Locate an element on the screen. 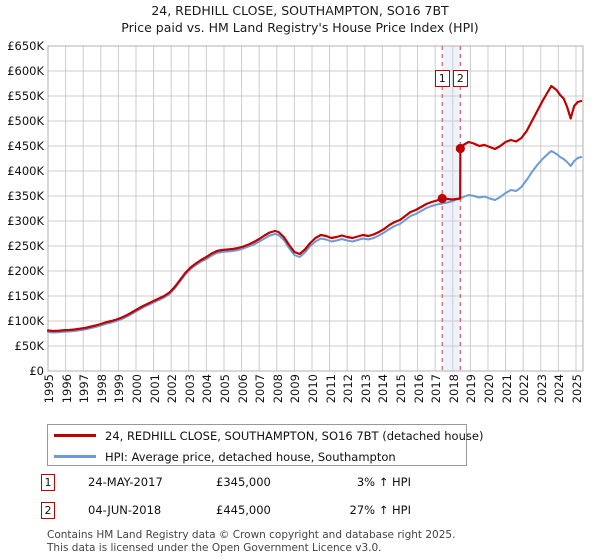 This screenshot has width=600, height=560. legend-swatch-hpi is located at coordinates (75, 456).